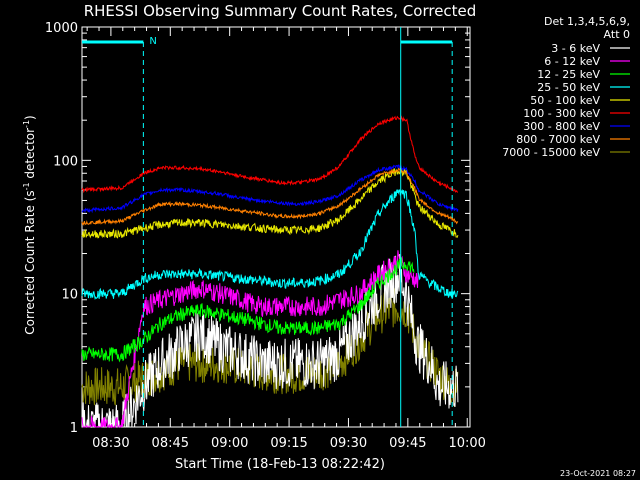  Describe the element at coordinates (572, 61) in the screenshot. I see `legend-label-s1: 6 - 12 keV` at that location.